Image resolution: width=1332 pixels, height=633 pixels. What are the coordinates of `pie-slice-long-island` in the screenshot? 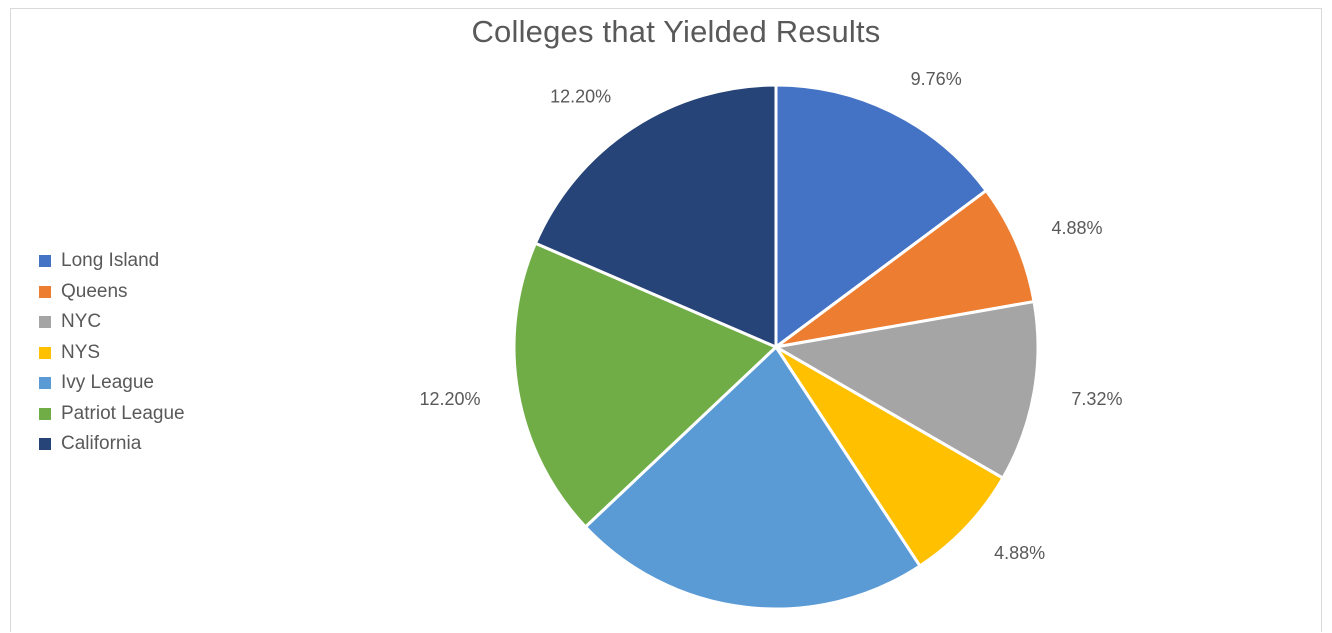 It's located at (881, 216).